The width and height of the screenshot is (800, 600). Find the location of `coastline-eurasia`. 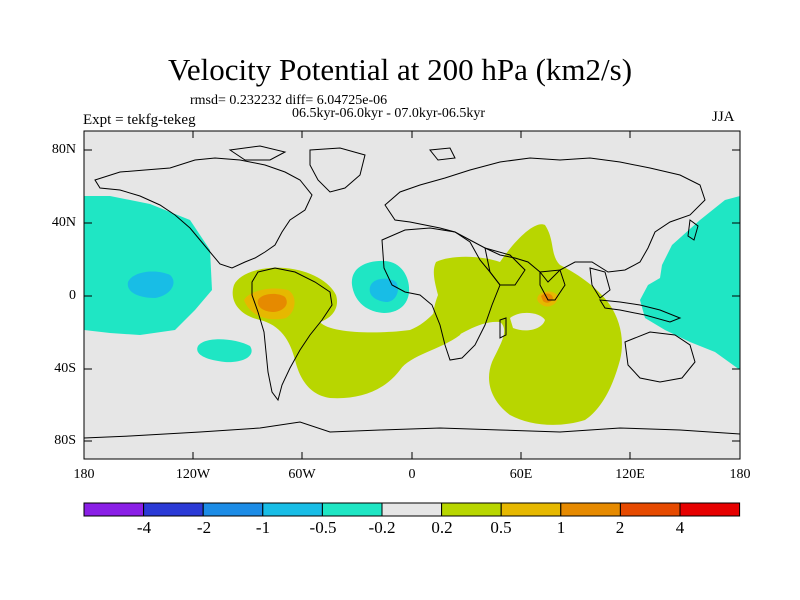

coastline-eurasia is located at coordinates (545, 220).